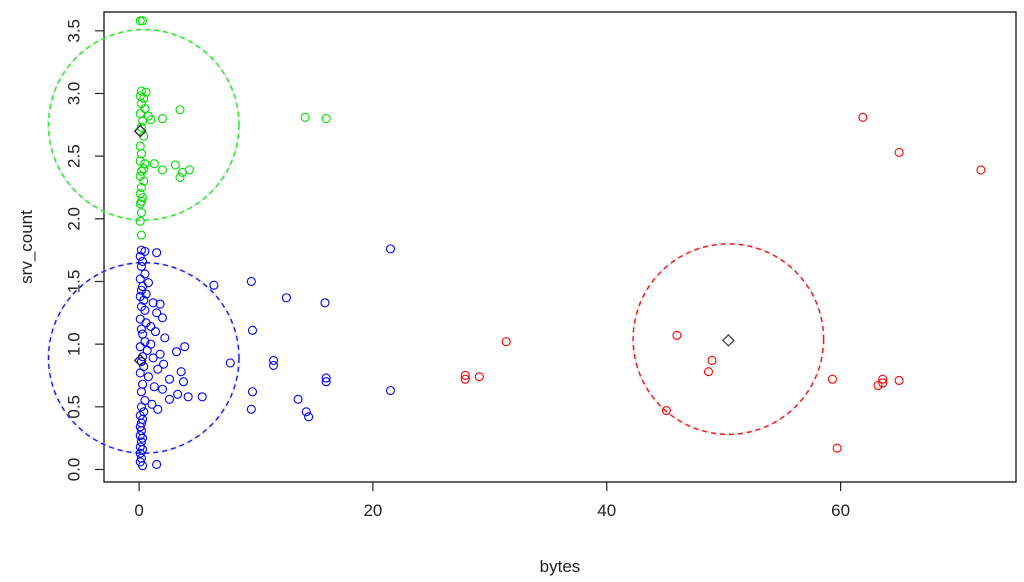 This screenshot has height=582, width=1024. What do you see at coordinates (372, 510) in the screenshot?
I see `x-tick-label: 20` at bounding box center [372, 510].